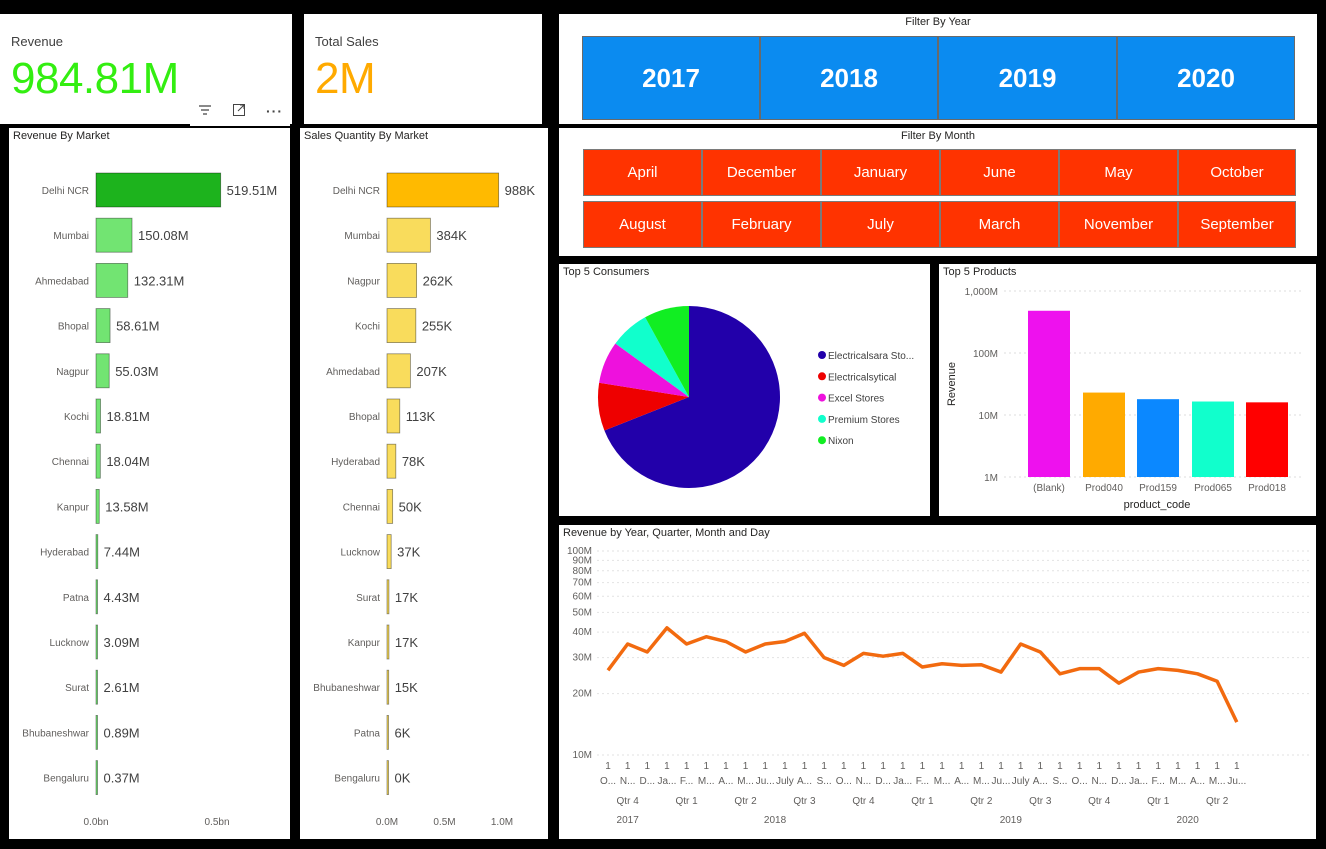  What do you see at coordinates (849, 78) in the screenshot?
I see `year-button-2018: 2018` at bounding box center [849, 78].